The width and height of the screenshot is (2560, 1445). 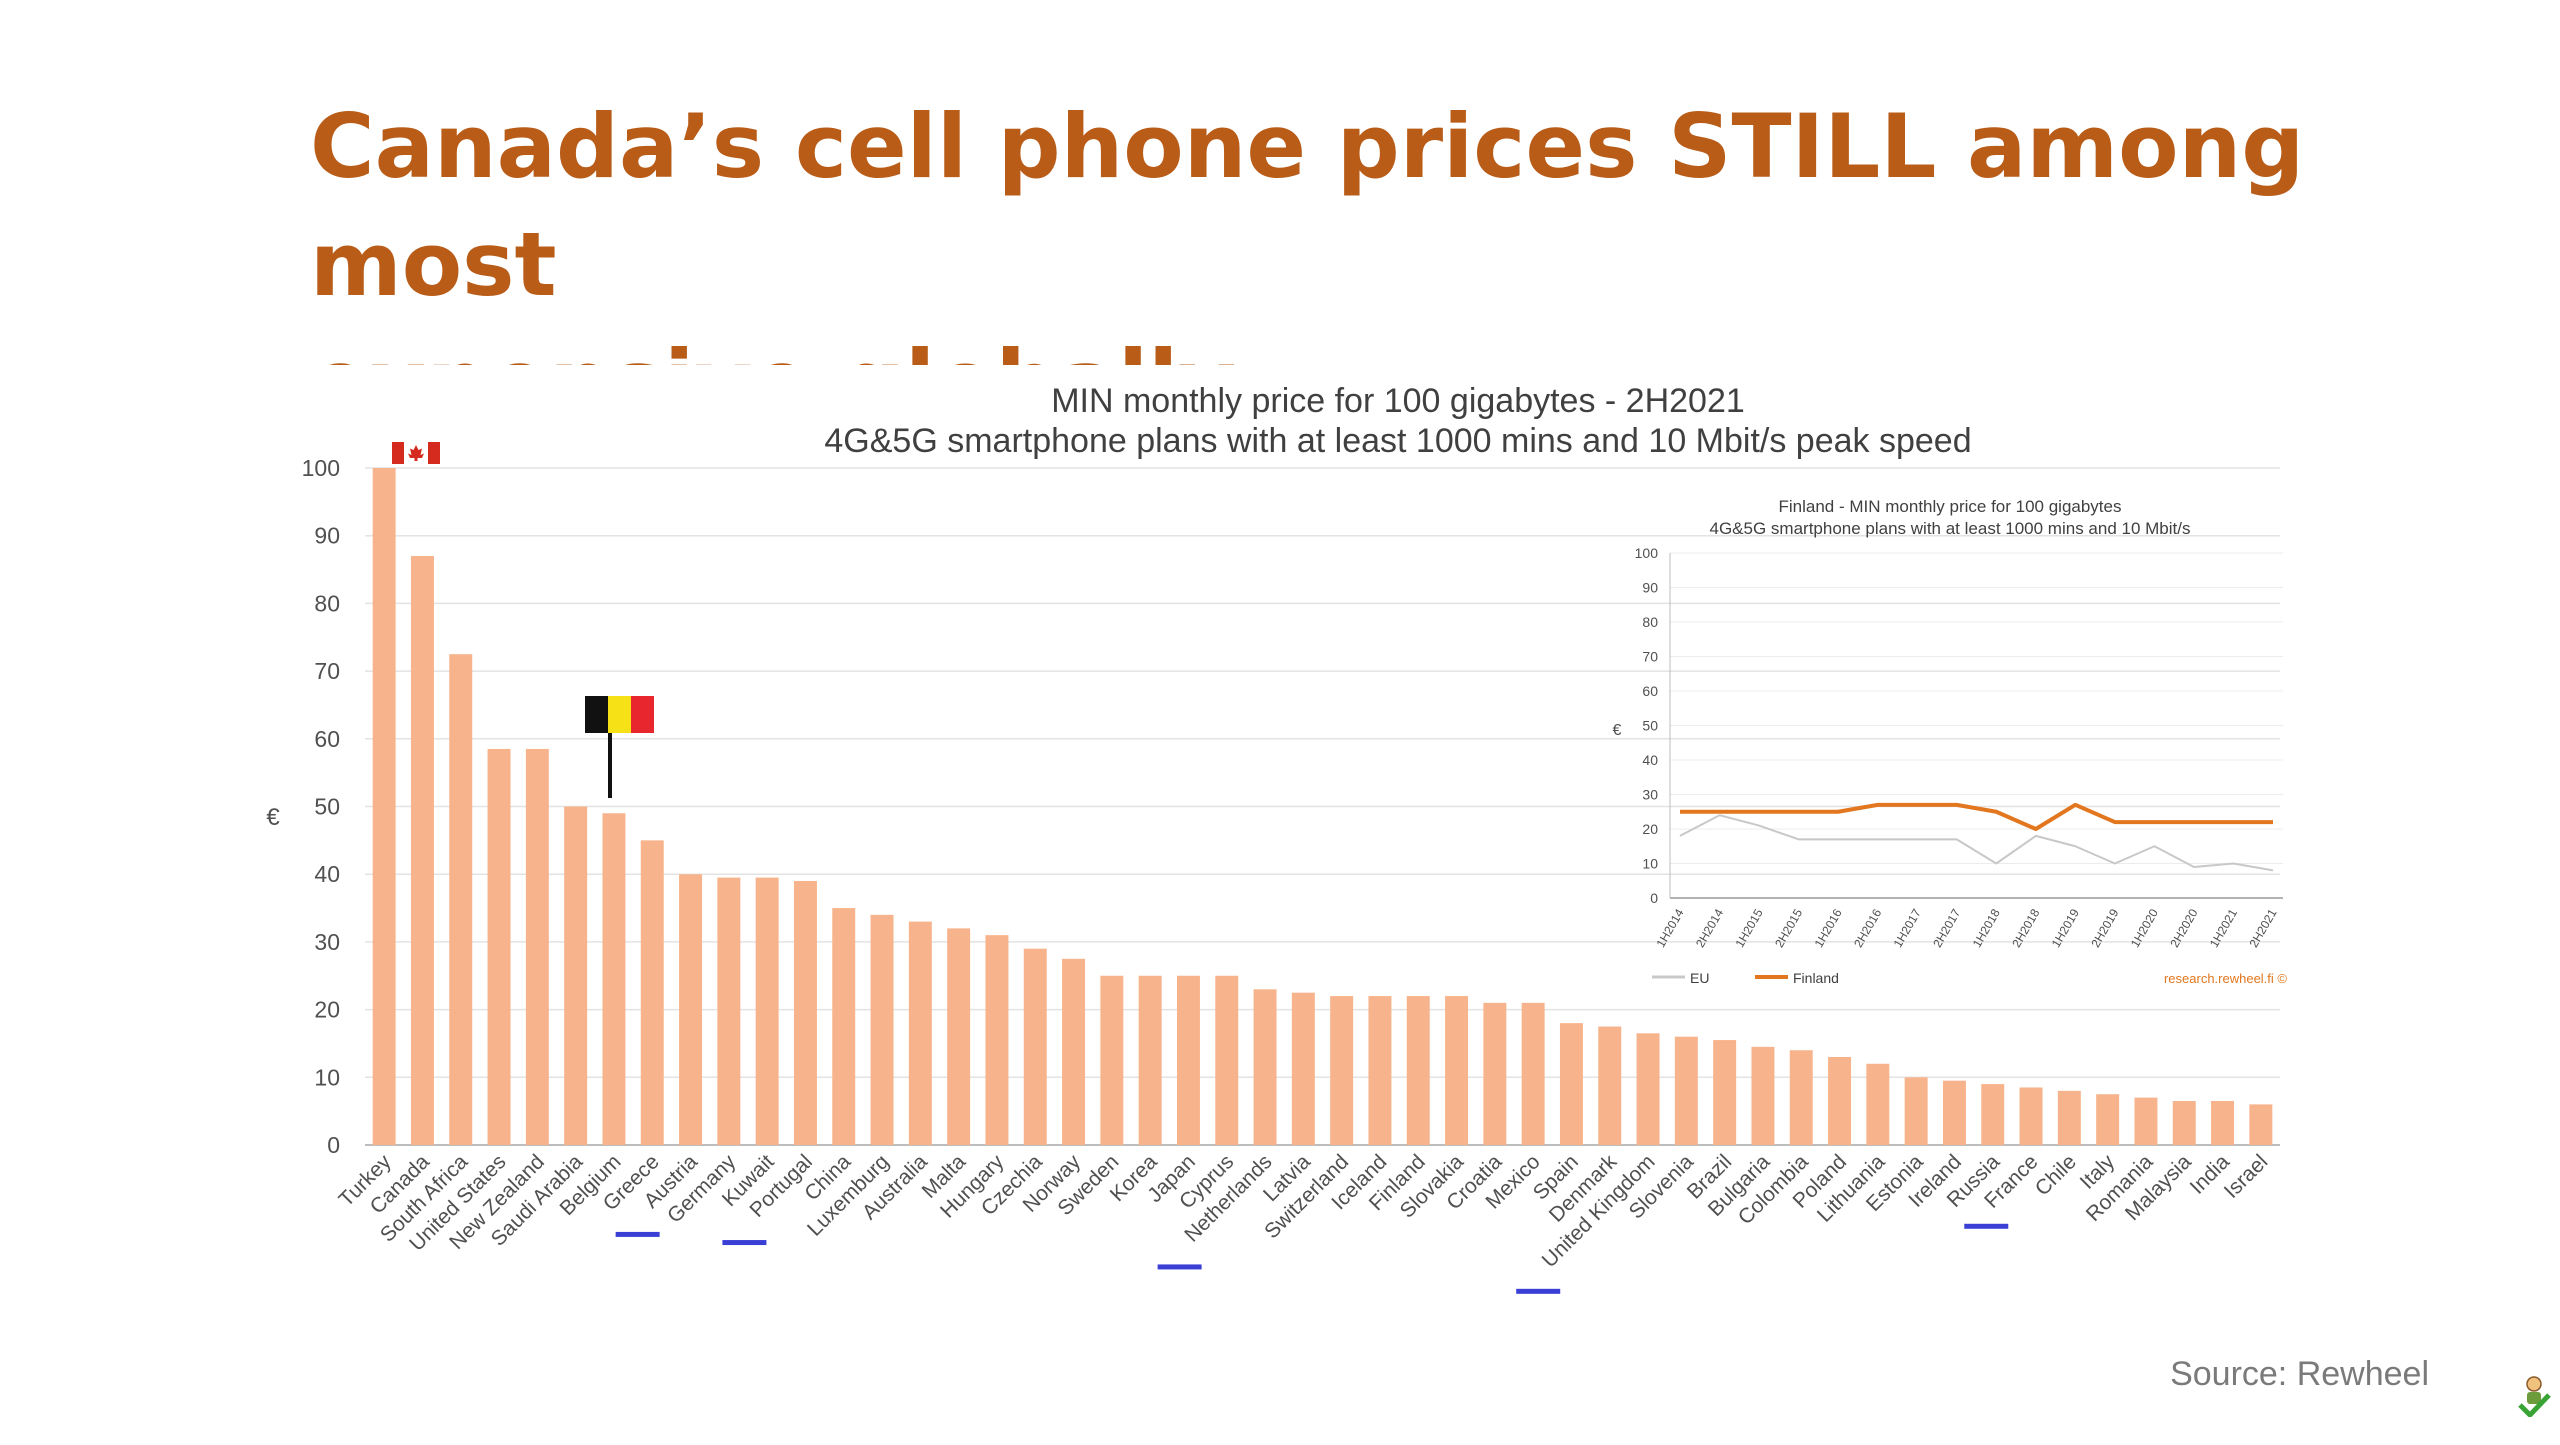 What do you see at coordinates (767, 1011) in the screenshot?
I see `bar-kuwait` at bounding box center [767, 1011].